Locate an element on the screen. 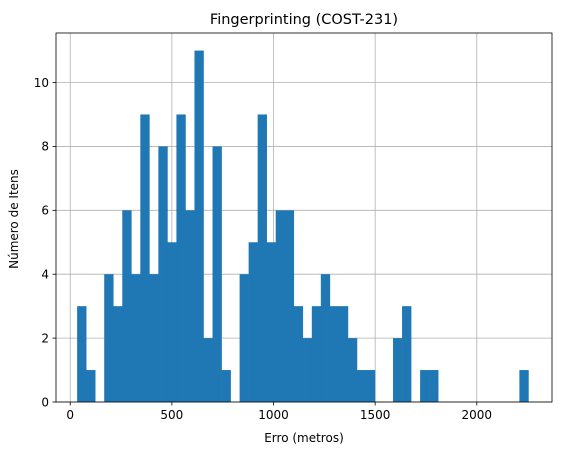 The height and width of the screenshot is (455, 566). x-tick-label: 0 is located at coordinates (70, 415).